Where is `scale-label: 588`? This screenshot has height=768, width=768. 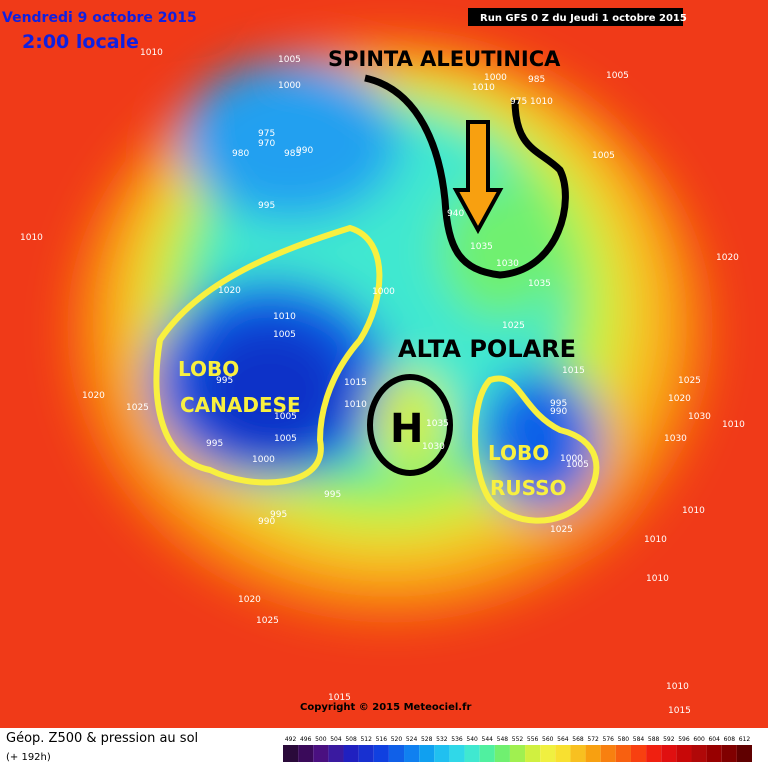 scale-label: 588 is located at coordinates (654, 739).